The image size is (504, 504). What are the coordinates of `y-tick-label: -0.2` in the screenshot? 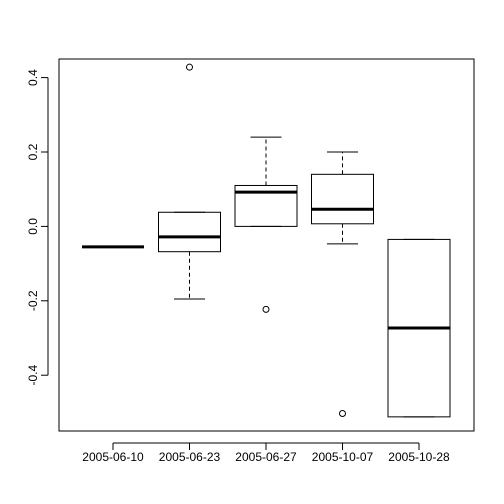 It's located at (33, 300).